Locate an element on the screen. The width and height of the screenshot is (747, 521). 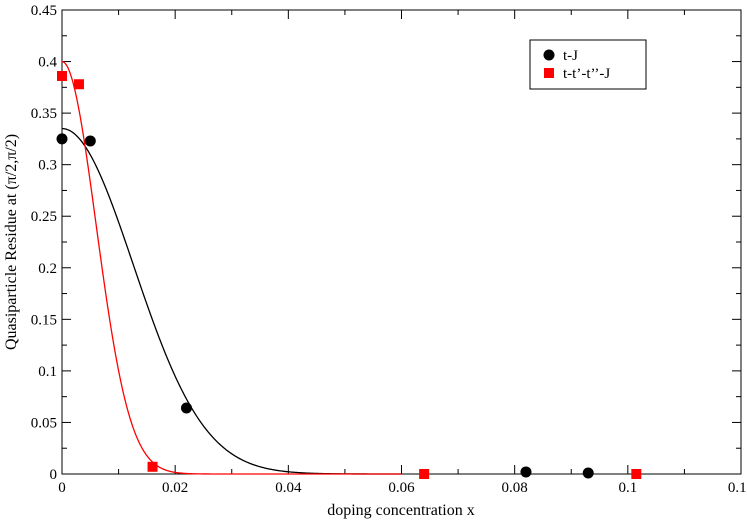
x-tick-label: 0.04 is located at coordinates (288, 488).